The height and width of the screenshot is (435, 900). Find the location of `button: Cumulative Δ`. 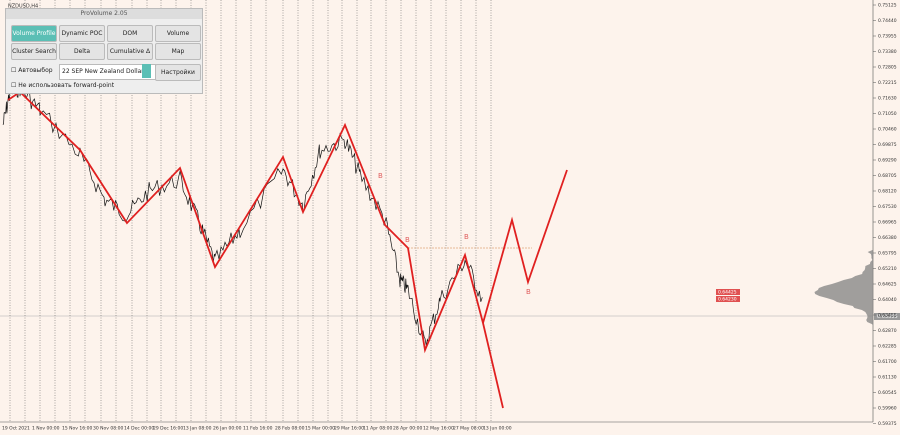

button: Cumulative Δ is located at coordinates (130, 51).